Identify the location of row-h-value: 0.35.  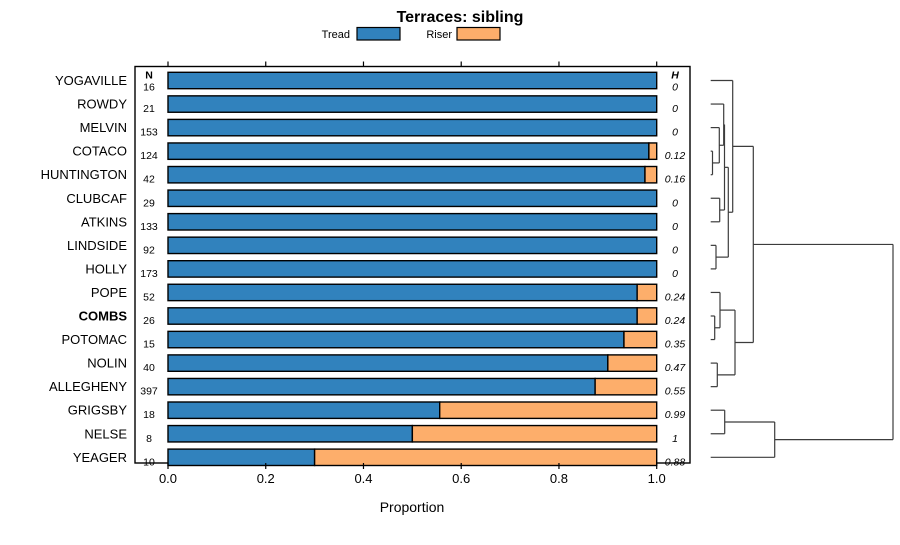
(675, 345).